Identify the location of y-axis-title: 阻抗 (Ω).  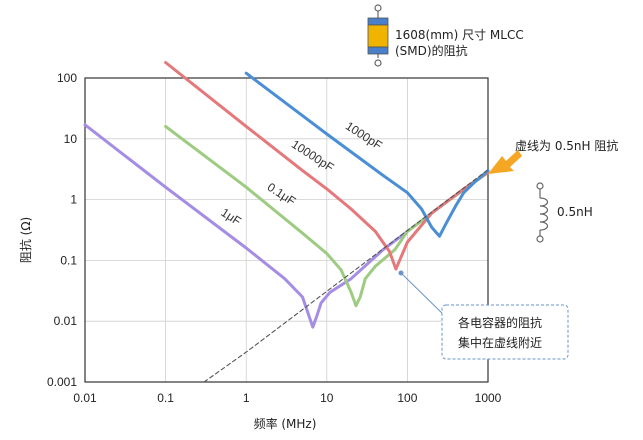
(25, 240).